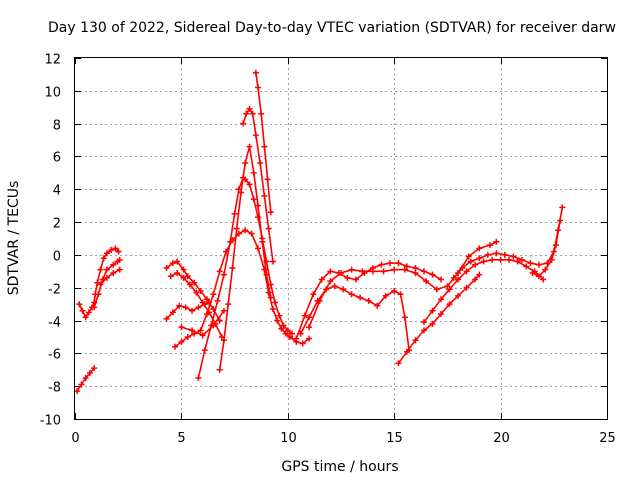 This screenshot has width=640, height=480. What do you see at coordinates (75, 438) in the screenshot?
I see `x-tick-label: 0` at bounding box center [75, 438].